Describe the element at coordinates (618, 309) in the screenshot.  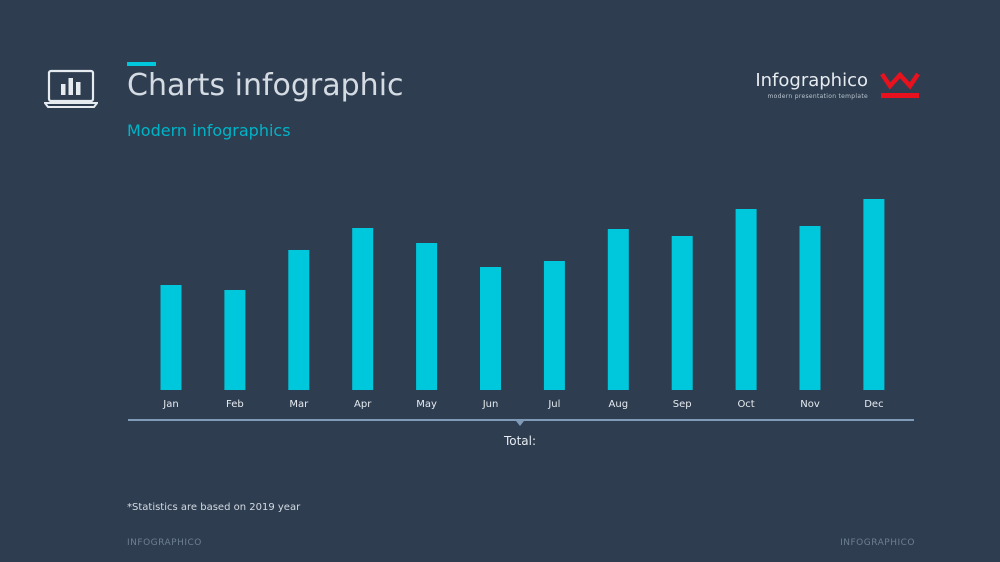
I see `bar-aug` at that location.